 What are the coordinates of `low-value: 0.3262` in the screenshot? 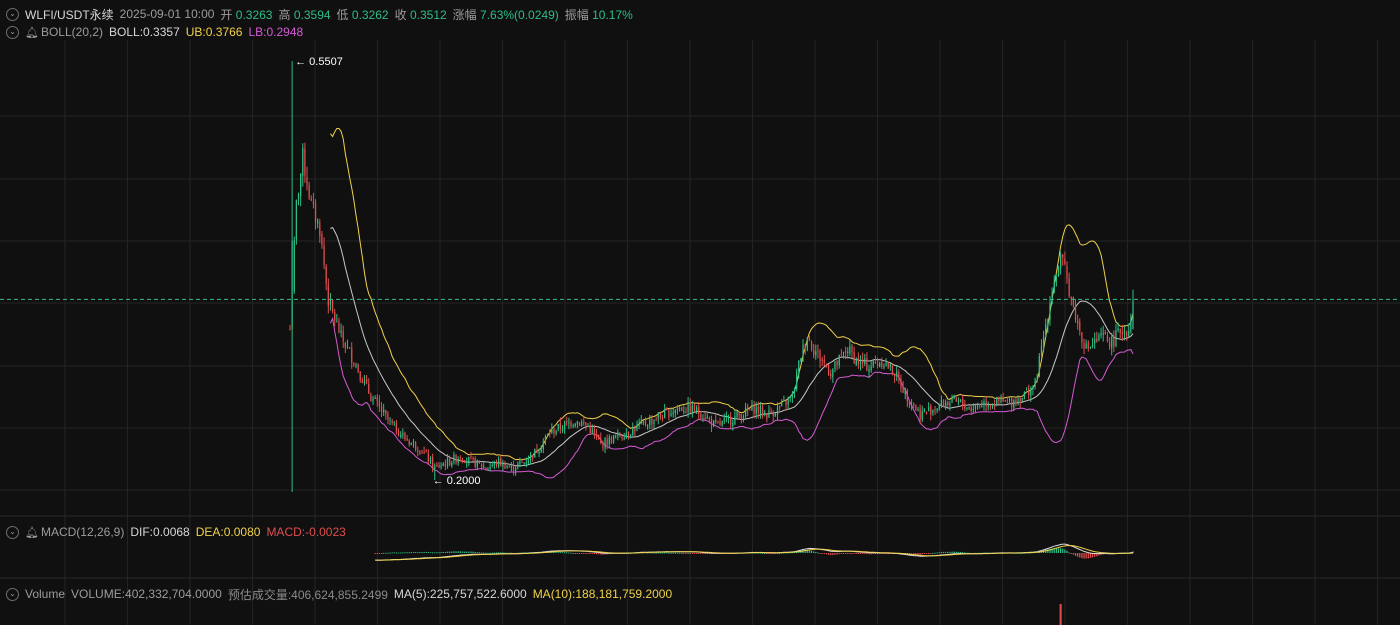 It's located at (370, 14).